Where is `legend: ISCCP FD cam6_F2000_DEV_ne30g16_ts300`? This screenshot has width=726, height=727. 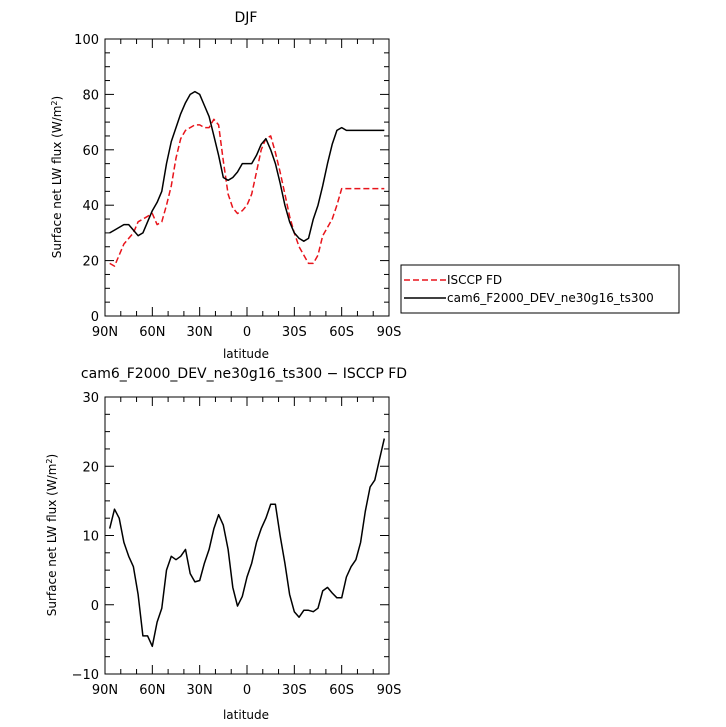 legend: ISCCP FD cam6_F2000_DEV_ne30g16_ts300 is located at coordinates (540, 289).